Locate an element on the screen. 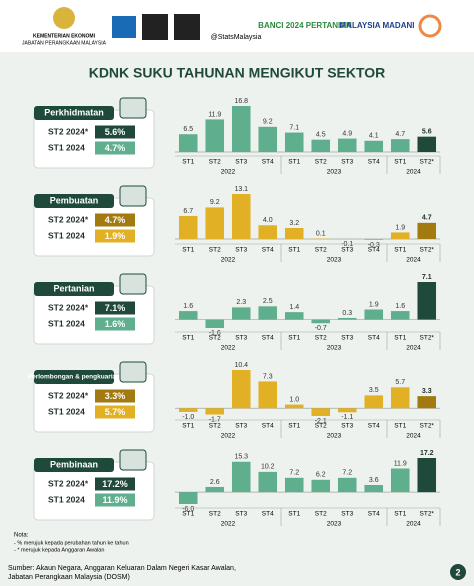  value-label: 4.7 is located at coordinates (427, 218).